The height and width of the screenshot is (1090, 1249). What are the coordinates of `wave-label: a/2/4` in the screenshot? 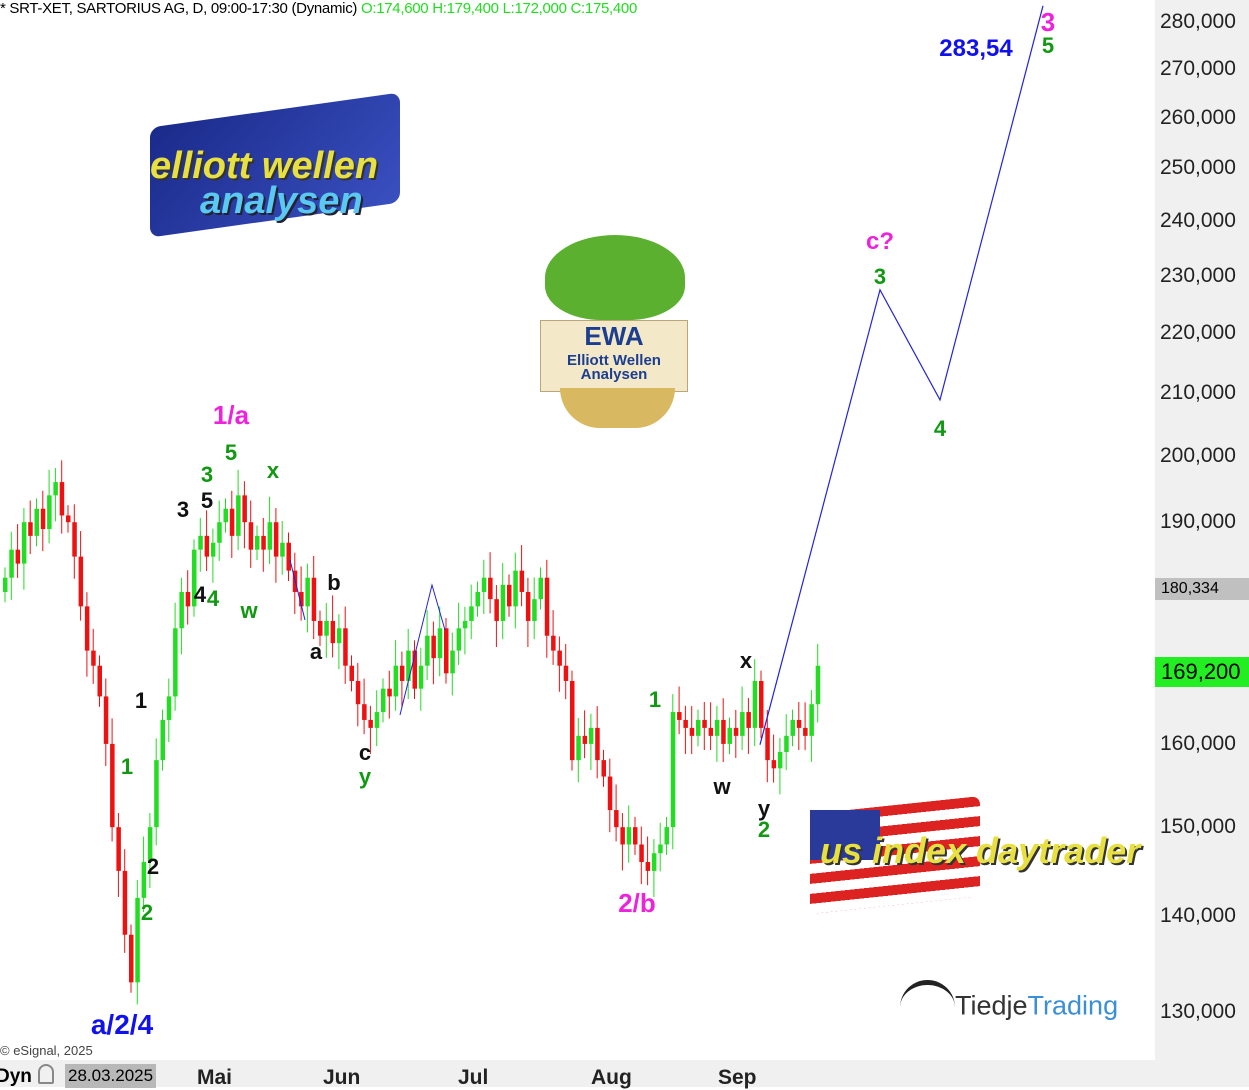 It's located at (122, 1024).